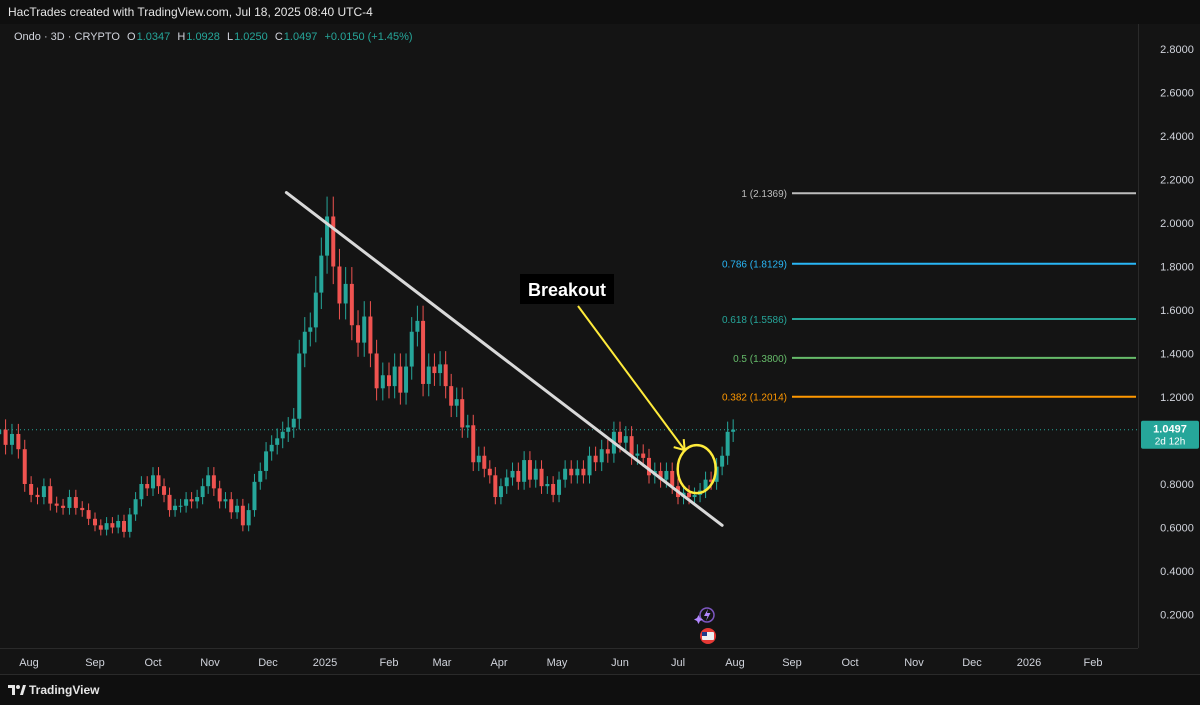 The image size is (1200, 705). What do you see at coordinates (1177, 137) in the screenshot?
I see `price-tick-label: 2.4000` at bounding box center [1177, 137].